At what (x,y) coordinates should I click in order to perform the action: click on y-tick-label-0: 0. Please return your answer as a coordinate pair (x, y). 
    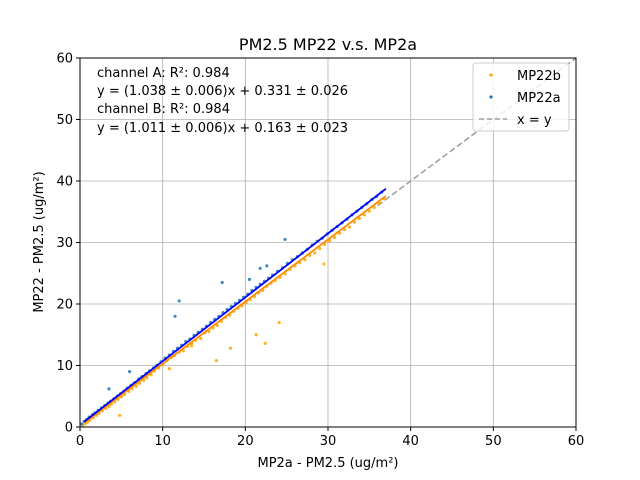
    Looking at the image, I should click on (69, 428).